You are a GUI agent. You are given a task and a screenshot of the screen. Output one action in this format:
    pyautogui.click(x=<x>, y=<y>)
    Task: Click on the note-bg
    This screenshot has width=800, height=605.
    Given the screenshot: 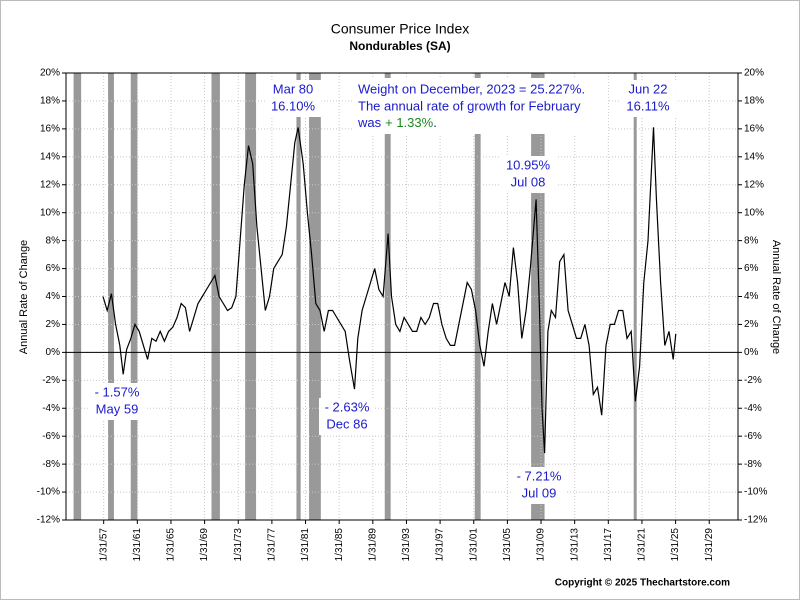 What is the action you would take?
    pyautogui.click(x=480, y=106)
    